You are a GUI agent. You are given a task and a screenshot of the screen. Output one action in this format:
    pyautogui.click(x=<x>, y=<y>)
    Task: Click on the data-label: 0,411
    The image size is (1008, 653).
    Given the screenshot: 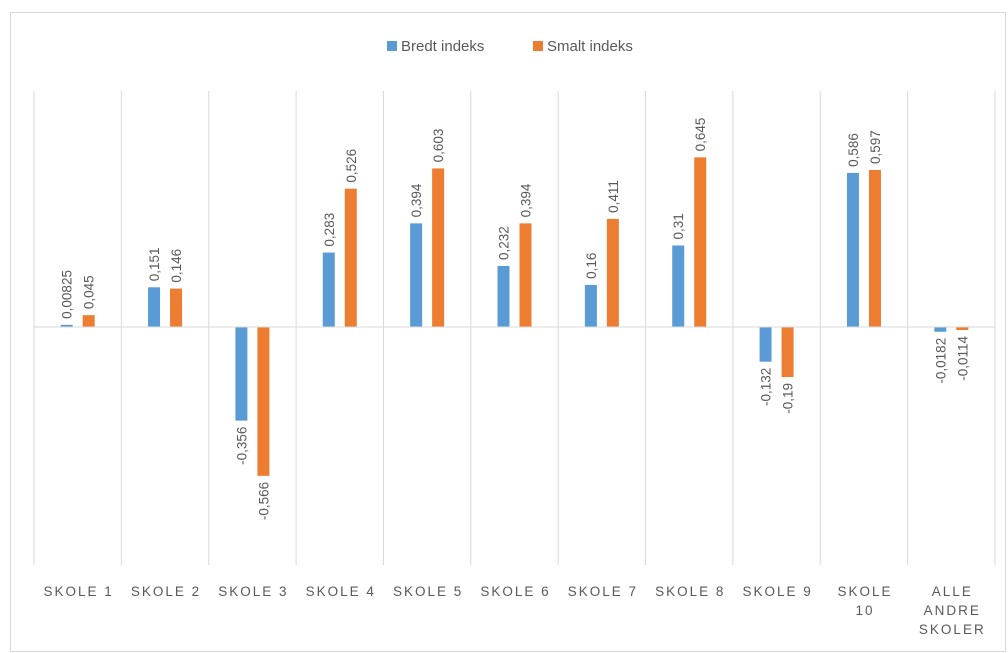 What is the action you would take?
    pyautogui.click(x=613, y=196)
    